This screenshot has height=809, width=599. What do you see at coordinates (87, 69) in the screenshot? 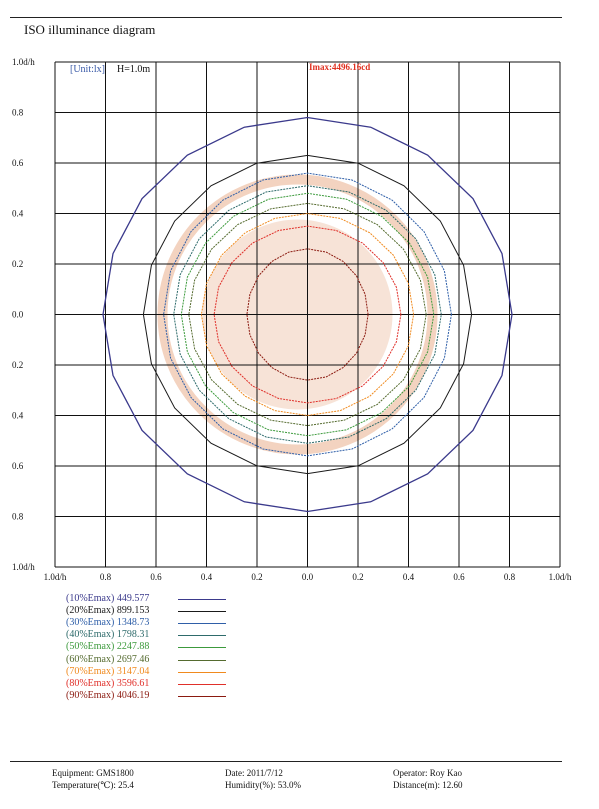
I see `unit-label: [Unit:lx]` at bounding box center [87, 69].